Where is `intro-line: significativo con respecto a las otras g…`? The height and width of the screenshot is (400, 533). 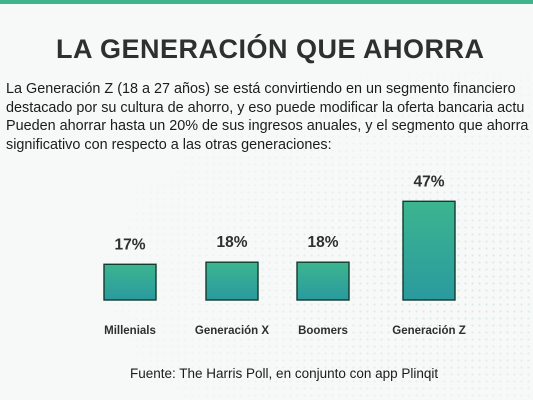 intro-line: significativo con respecto a las otras g… is located at coordinates (169, 144).